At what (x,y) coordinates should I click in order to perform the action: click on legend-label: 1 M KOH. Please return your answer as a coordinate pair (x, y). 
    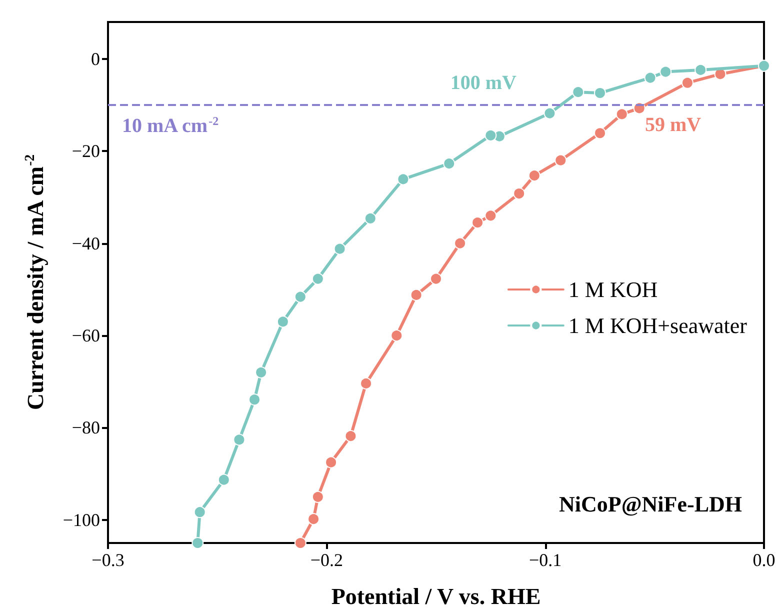
    Looking at the image, I should click on (613, 289).